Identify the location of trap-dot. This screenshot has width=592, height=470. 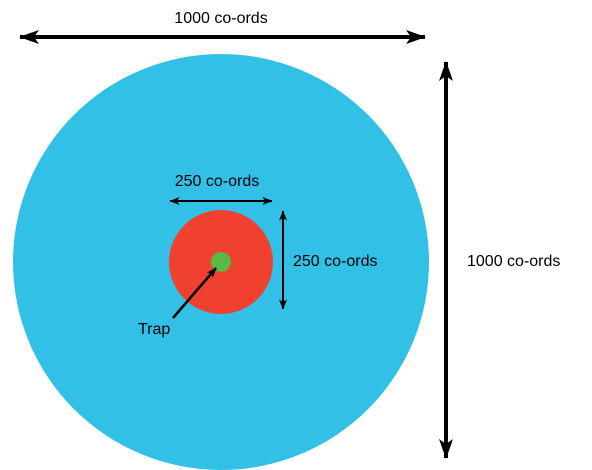
(221, 262).